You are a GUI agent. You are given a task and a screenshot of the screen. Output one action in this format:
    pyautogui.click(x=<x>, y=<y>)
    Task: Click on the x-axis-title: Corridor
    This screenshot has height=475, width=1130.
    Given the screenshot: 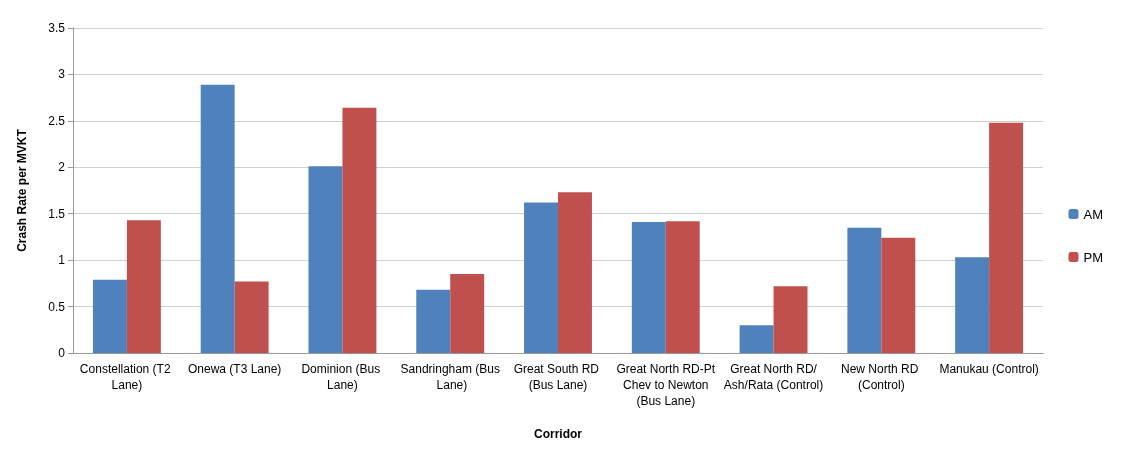 What is the action you would take?
    pyautogui.click(x=558, y=434)
    